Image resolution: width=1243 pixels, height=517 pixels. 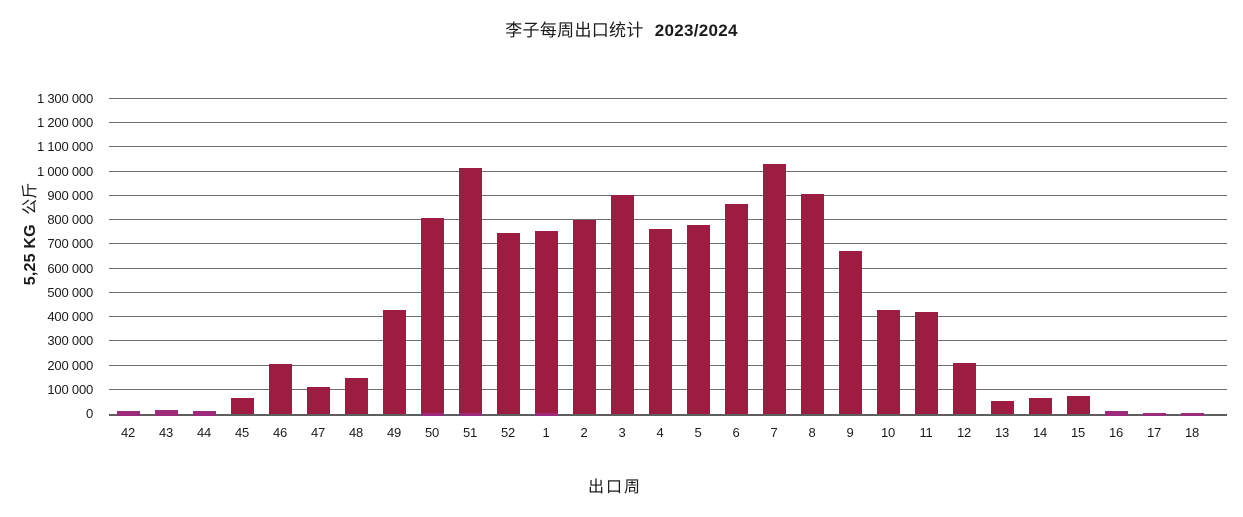 What do you see at coordinates (70, 389) in the screenshot?
I see `y-tick-label: 100 000` at bounding box center [70, 389].